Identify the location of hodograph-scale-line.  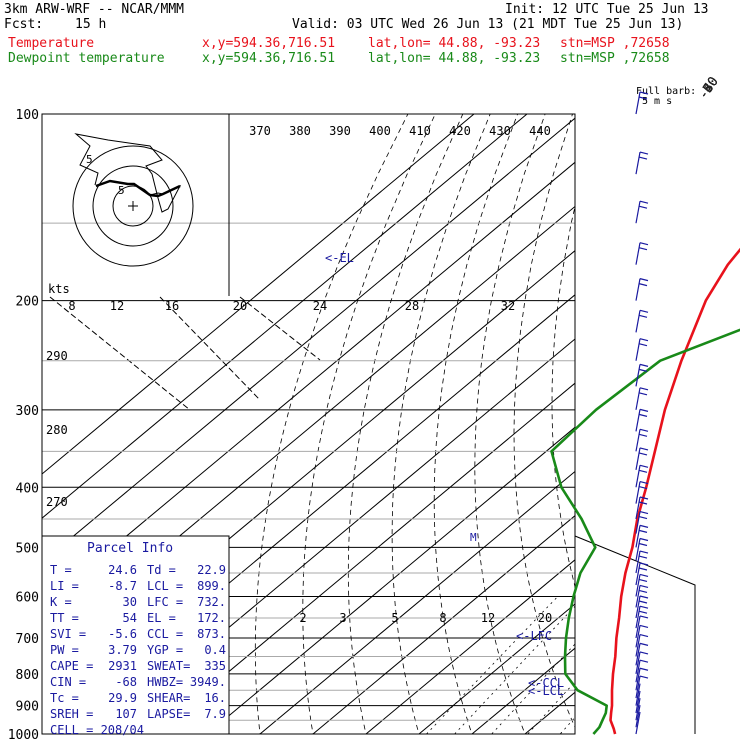
(210, 348).